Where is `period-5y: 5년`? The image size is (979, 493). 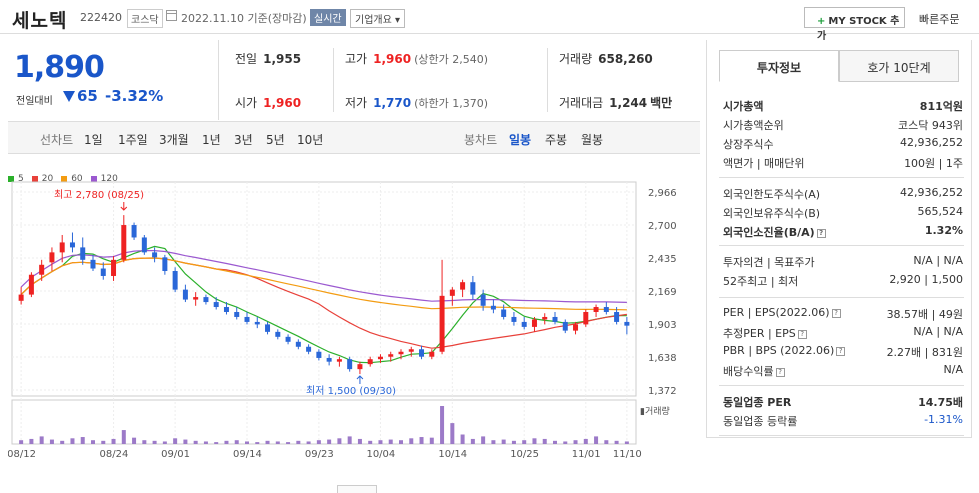 period-5y: 5년 is located at coordinates (275, 140).